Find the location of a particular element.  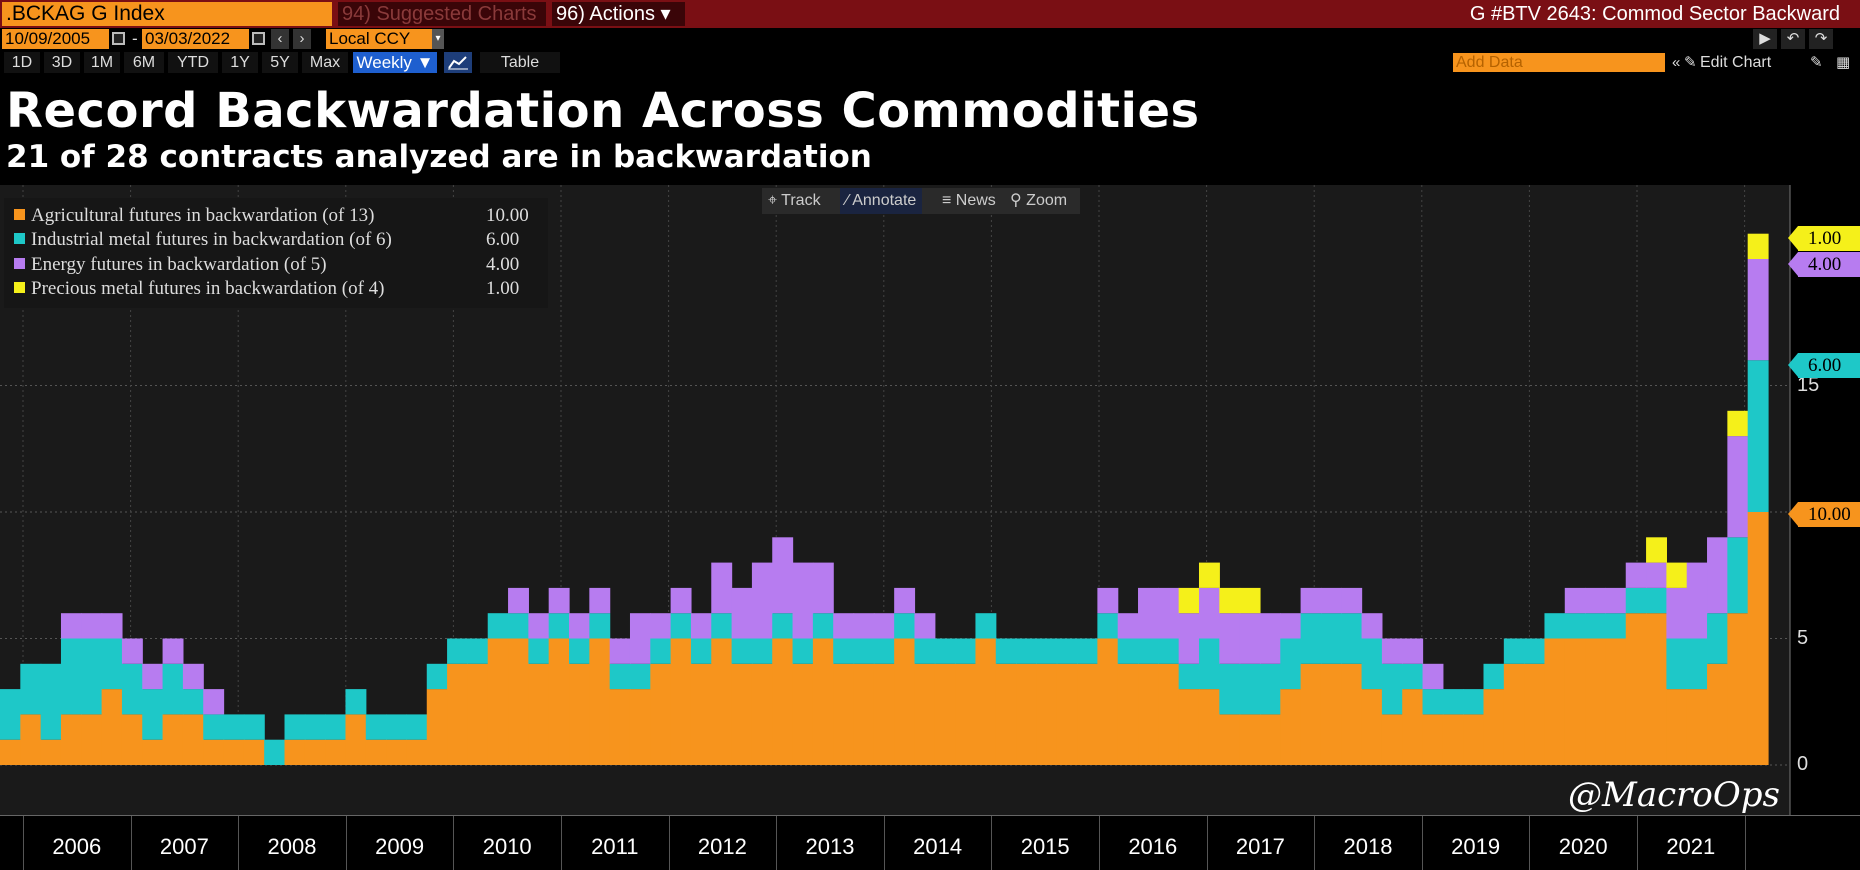

edit-icon: ✎ is located at coordinates (1816, 62).